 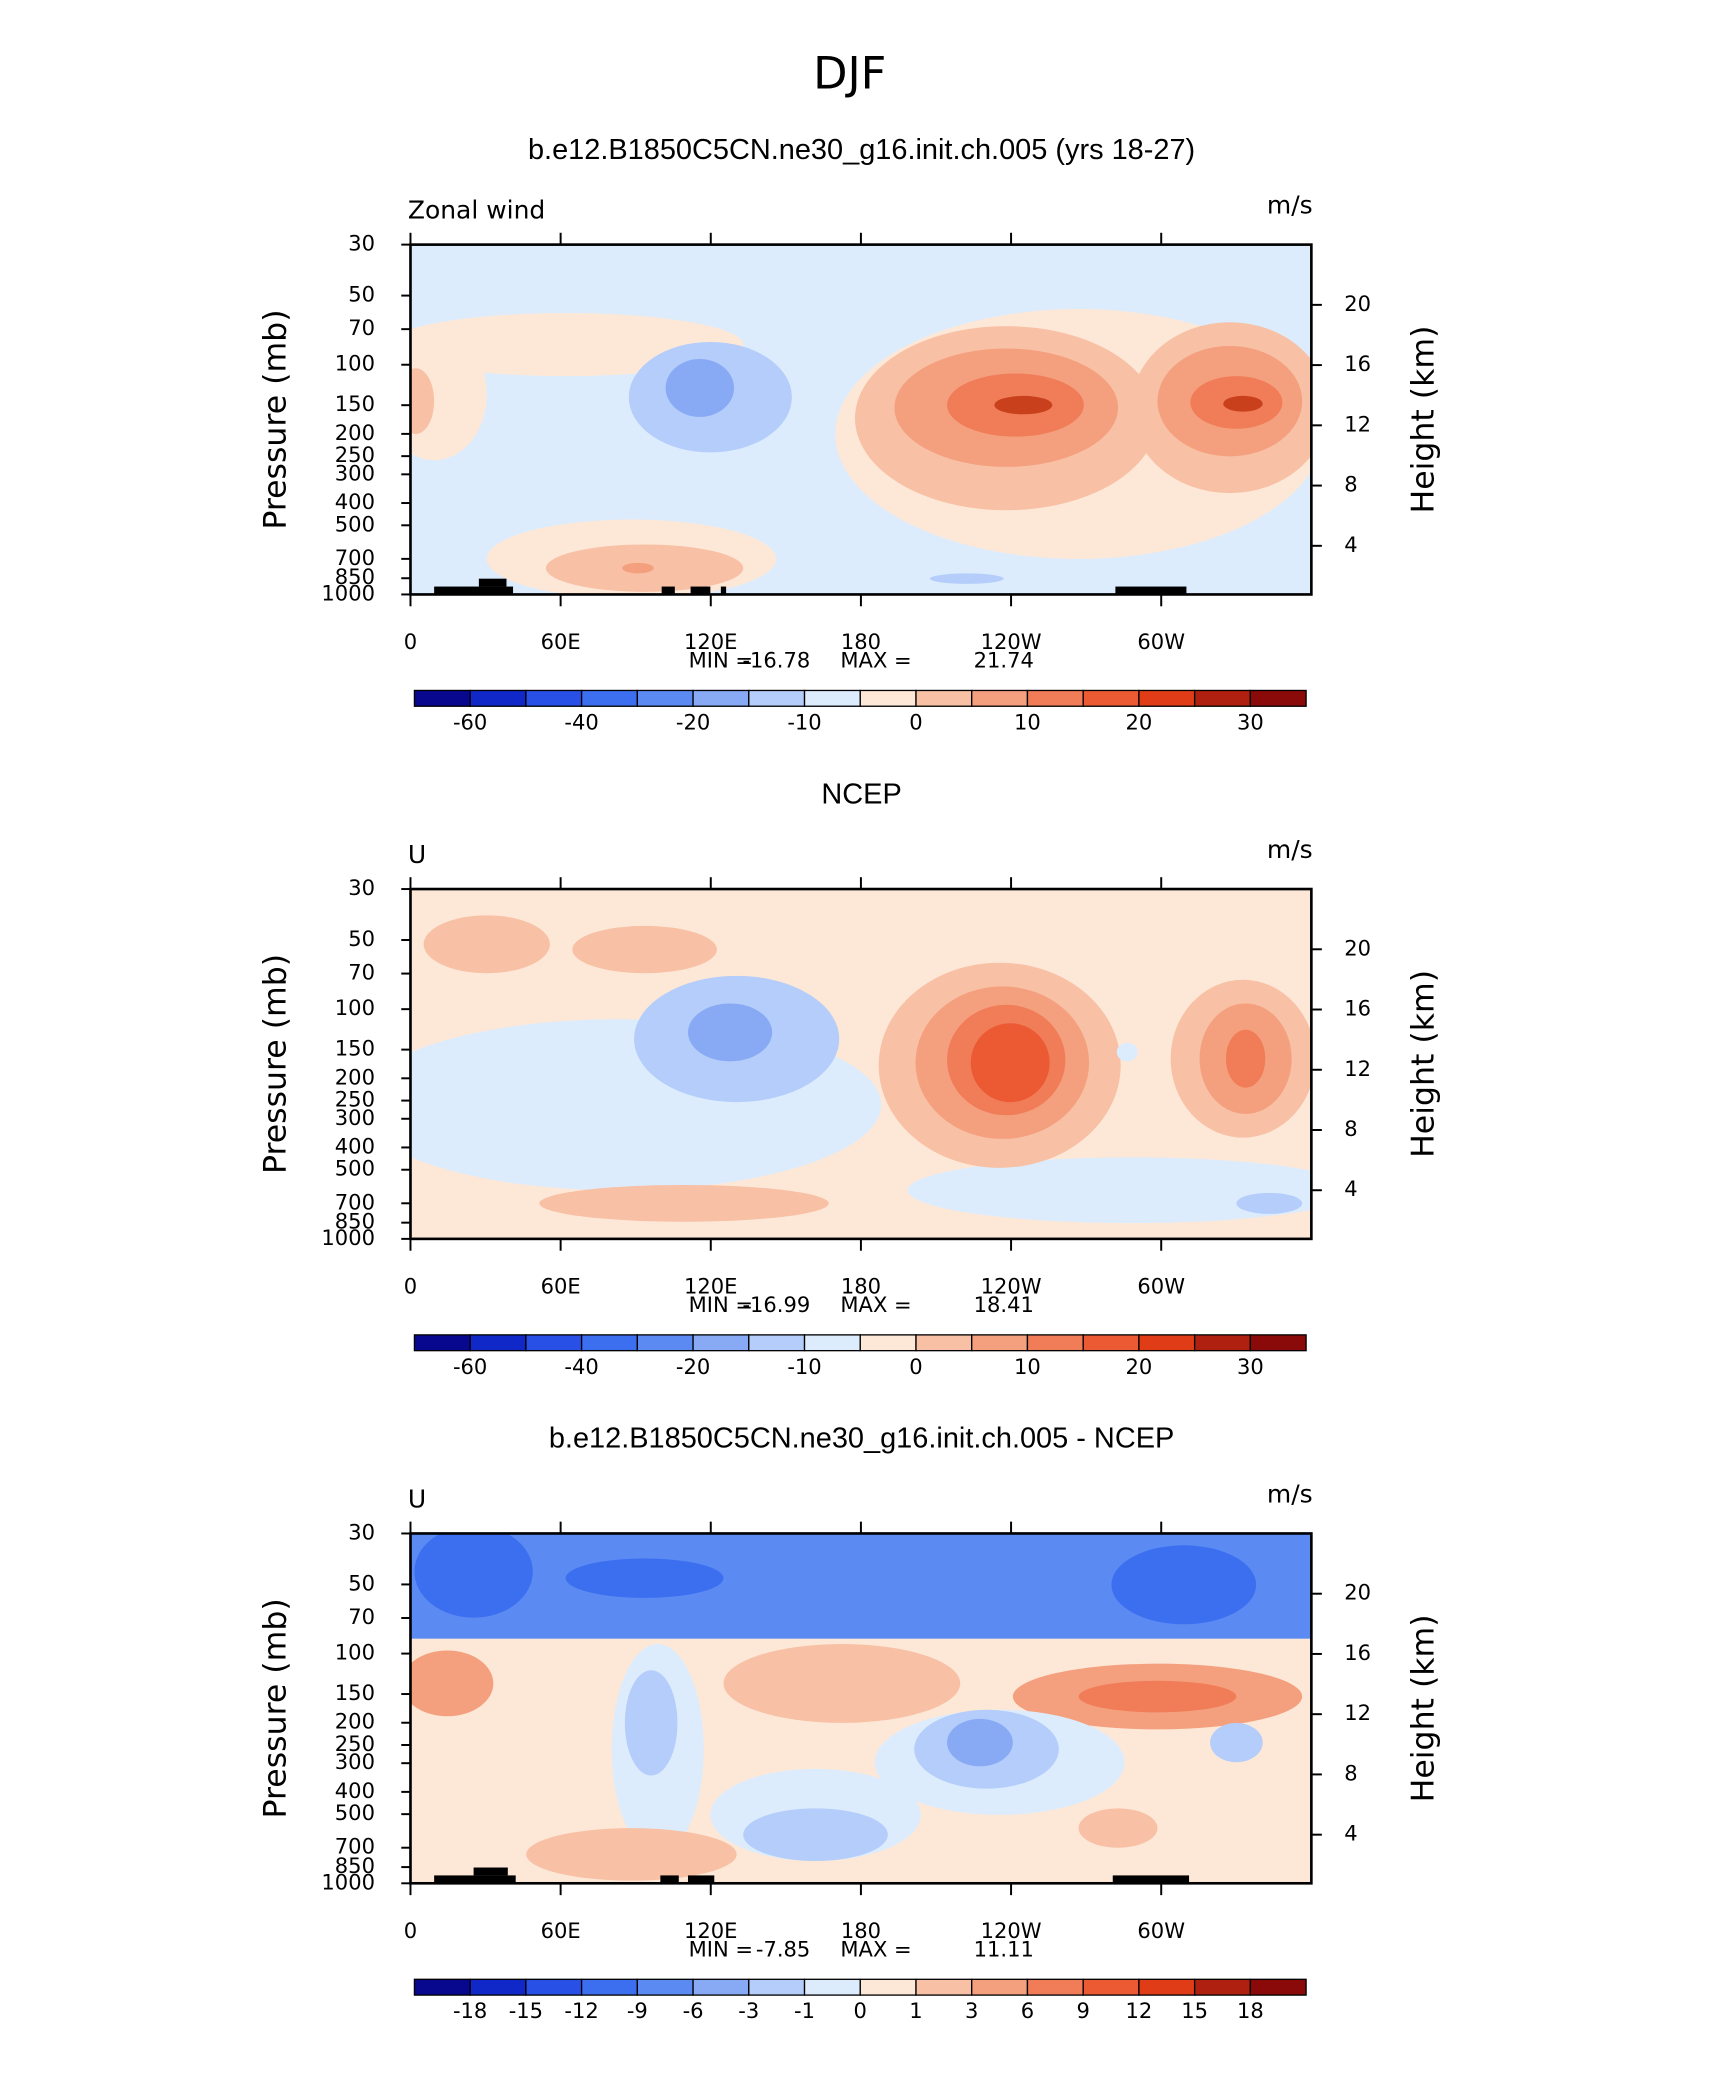 What do you see at coordinates (1194, 2010) in the screenshot?
I see `colorbar-label: 15` at bounding box center [1194, 2010].